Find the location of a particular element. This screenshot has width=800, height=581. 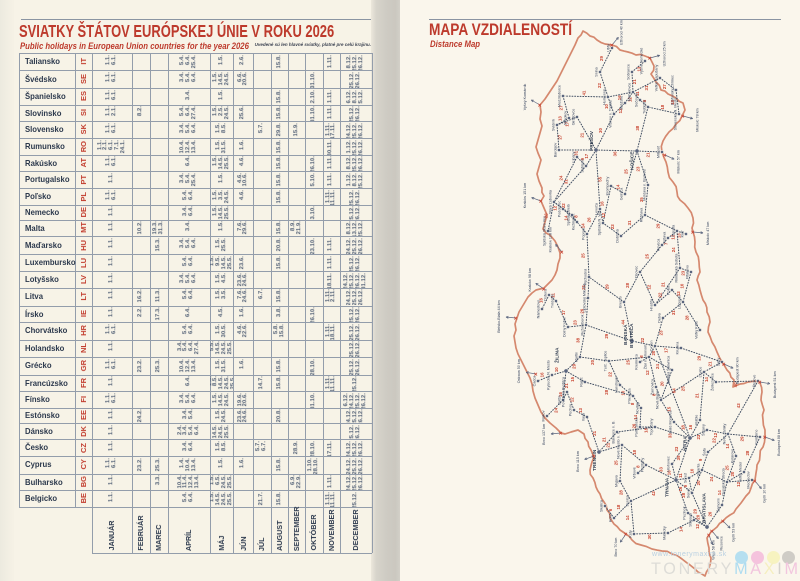

svg-text: Hnúšťa is located at coordinates (651, 304).